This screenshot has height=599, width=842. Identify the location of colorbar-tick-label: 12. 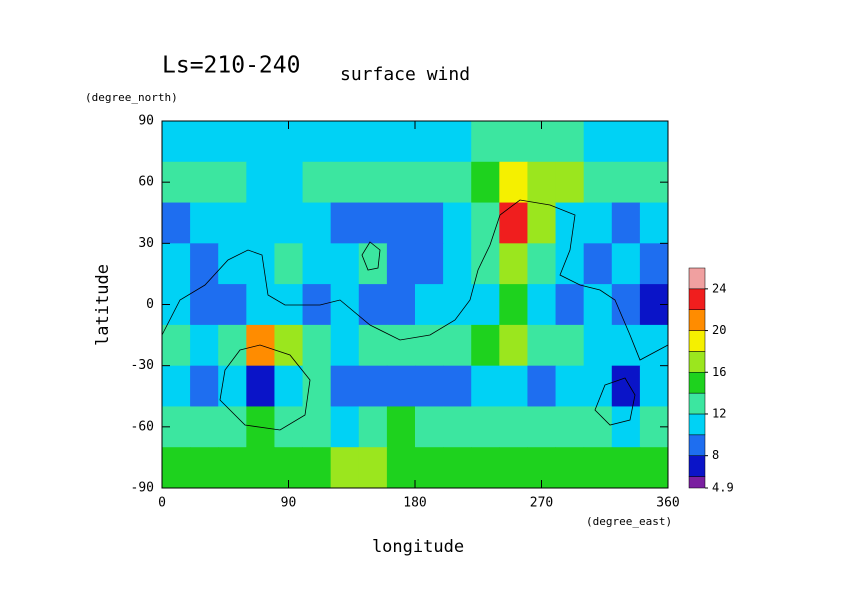
(719, 413).